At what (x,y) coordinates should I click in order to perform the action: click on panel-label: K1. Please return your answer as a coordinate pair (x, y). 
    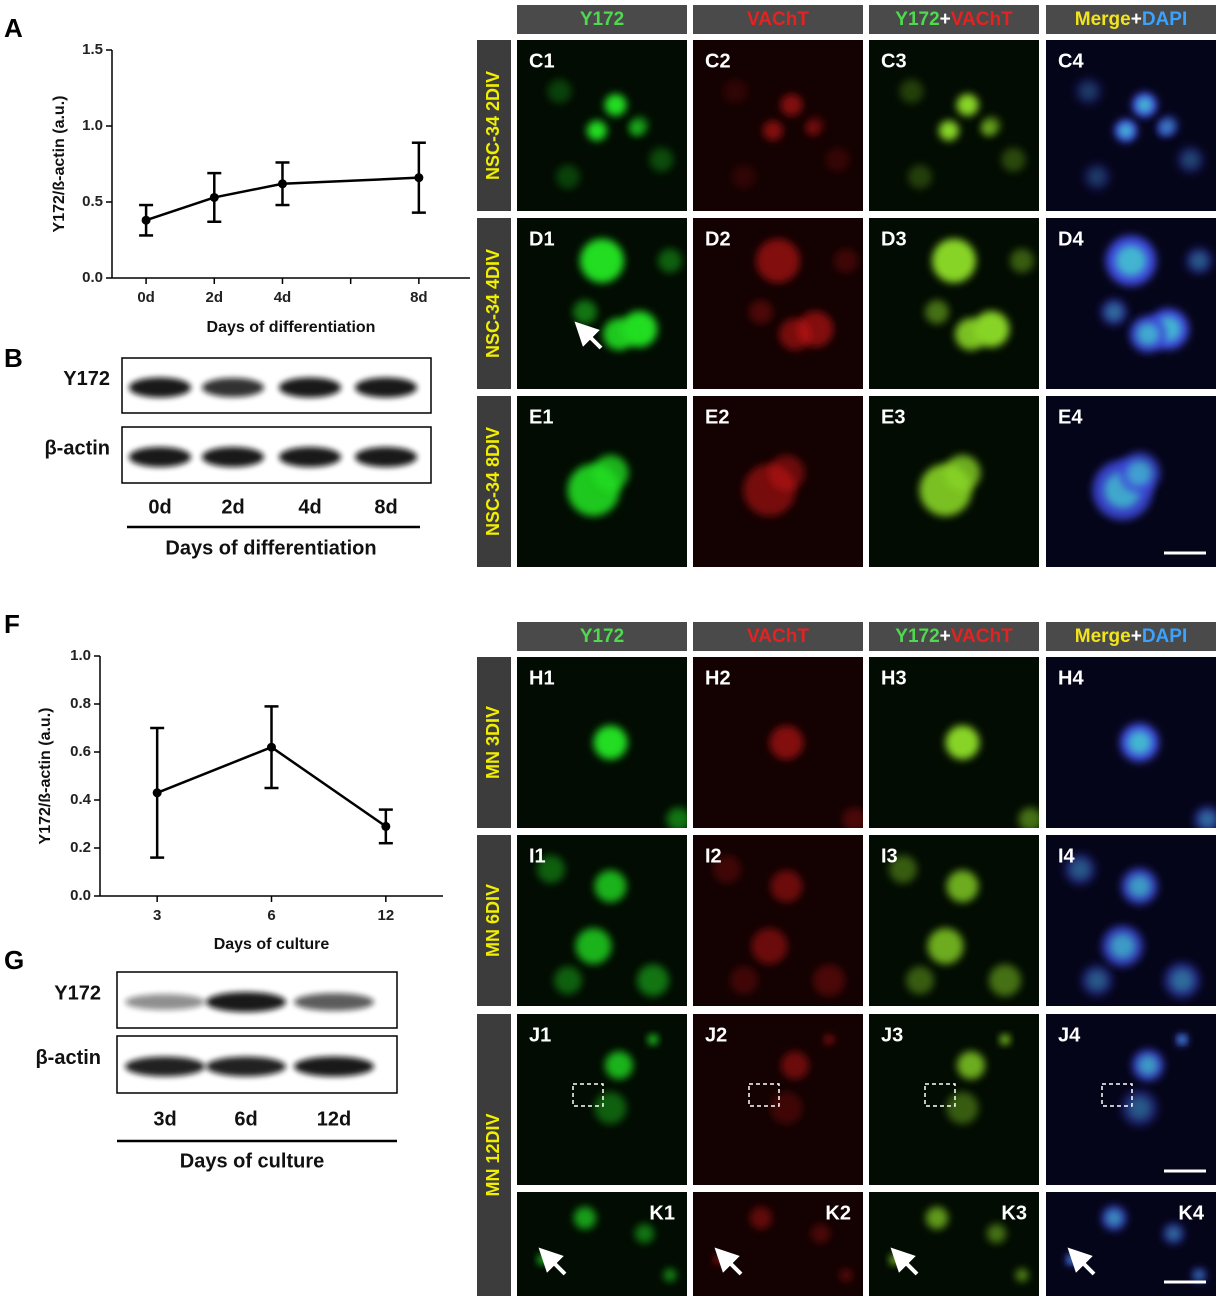
    Looking at the image, I should click on (662, 1213).